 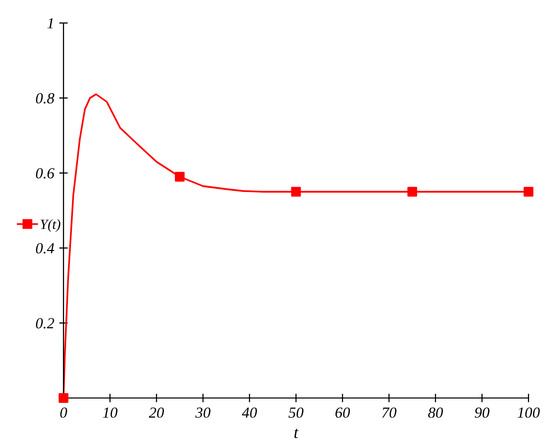 I want to click on x-tick-label: 70, so click(x=389, y=412).